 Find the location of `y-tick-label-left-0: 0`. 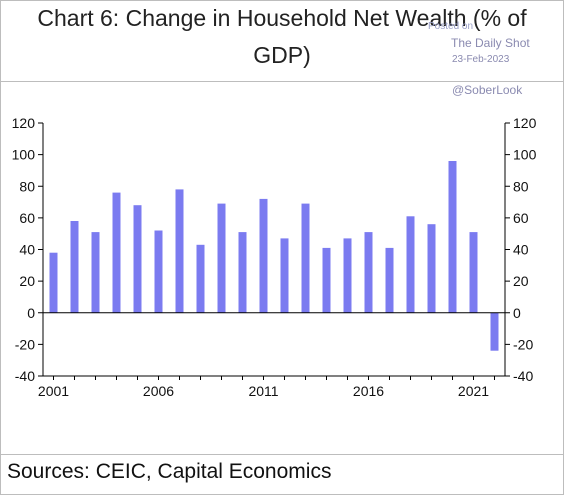

y-tick-label-left-0: 0 is located at coordinates (31, 313).